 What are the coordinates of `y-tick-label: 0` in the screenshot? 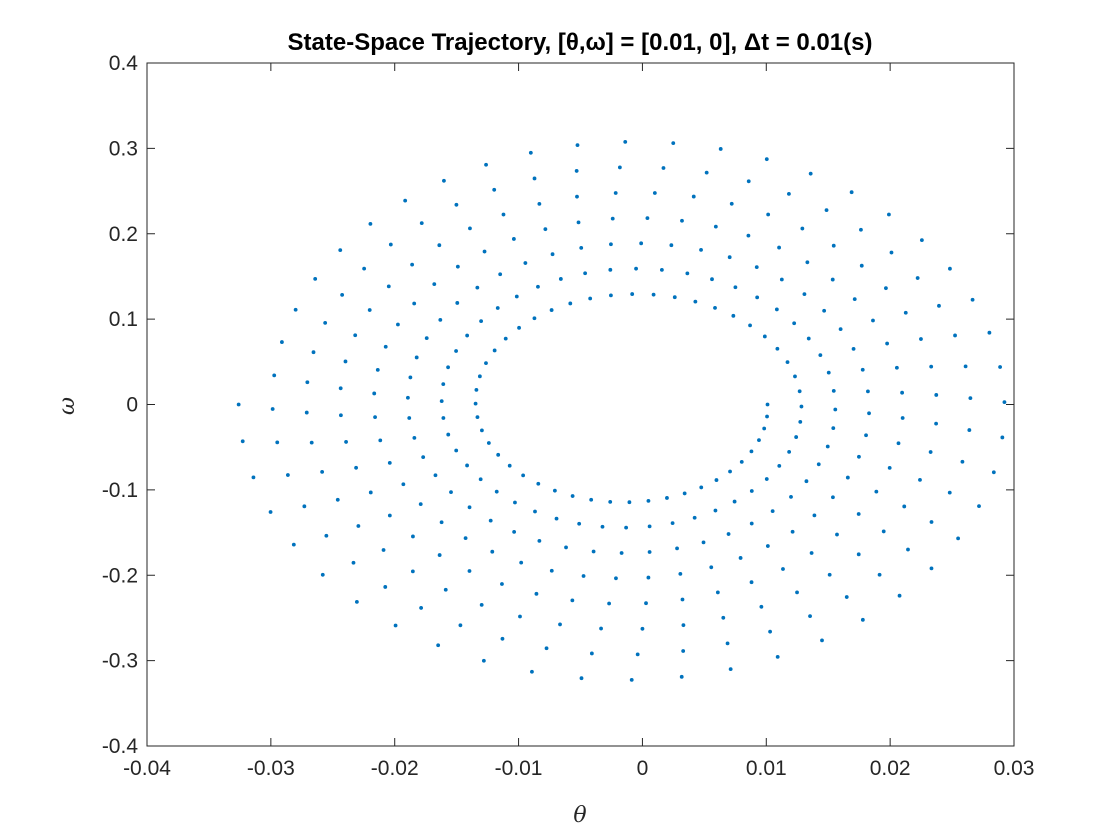 It's located at (132, 405).